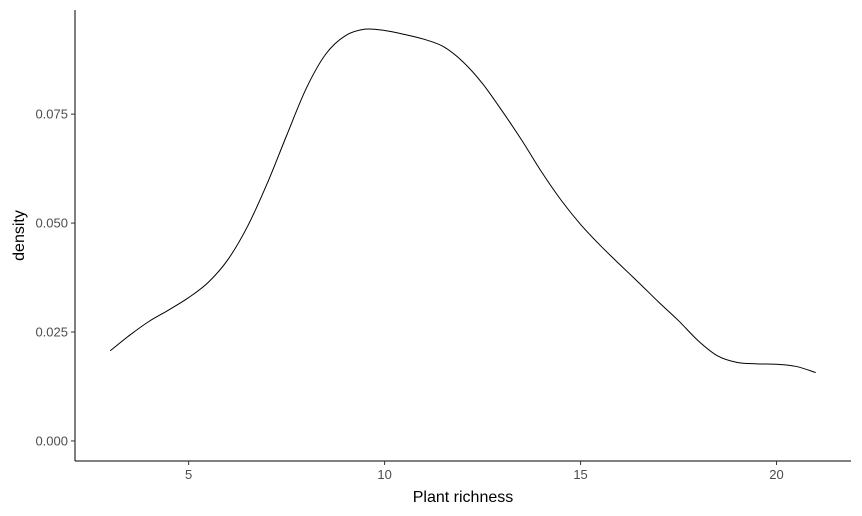 The width and height of the screenshot is (862, 516). What do you see at coordinates (776, 474) in the screenshot?
I see `x-tick-label: 20` at bounding box center [776, 474].